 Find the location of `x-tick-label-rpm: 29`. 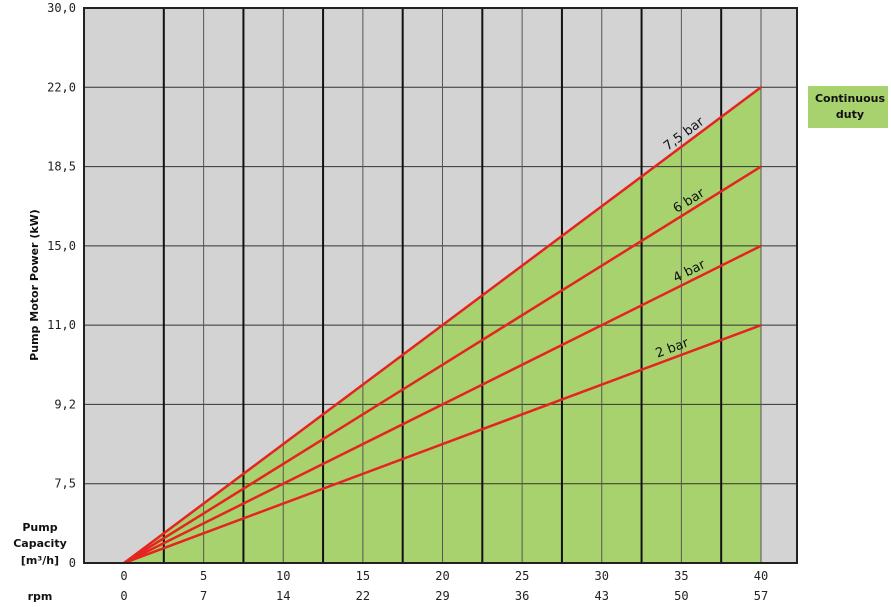

x-tick-label-rpm: 29 is located at coordinates (442, 596).